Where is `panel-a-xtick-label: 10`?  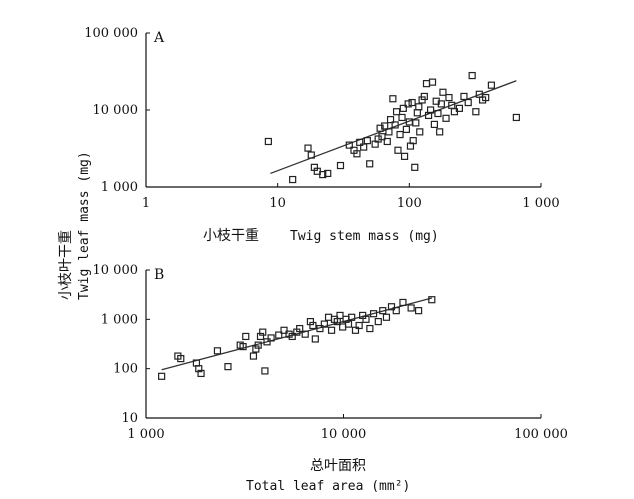 panel-a-xtick-label: 10 is located at coordinates (277, 203).